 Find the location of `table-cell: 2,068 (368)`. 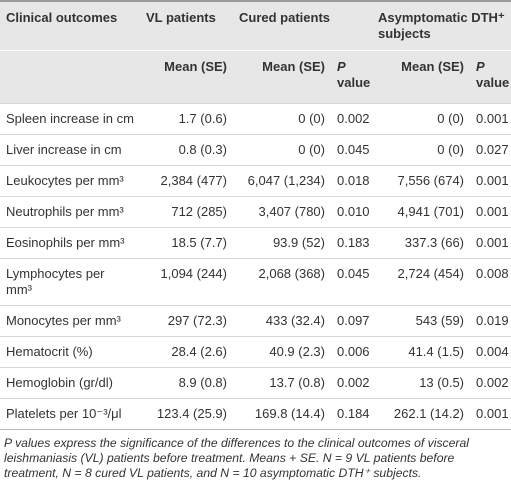

table-cell: 2,068 (368) is located at coordinates (282, 282).